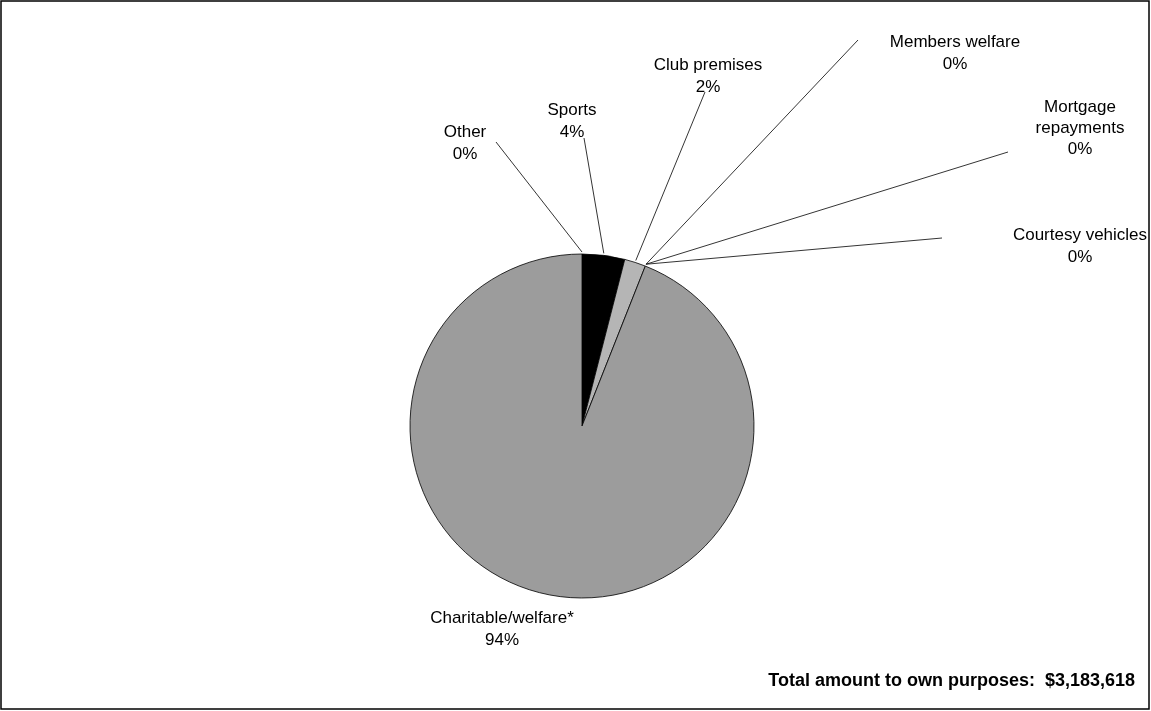  Describe the element at coordinates (465, 132) in the screenshot. I see `category-label: Other` at that location.